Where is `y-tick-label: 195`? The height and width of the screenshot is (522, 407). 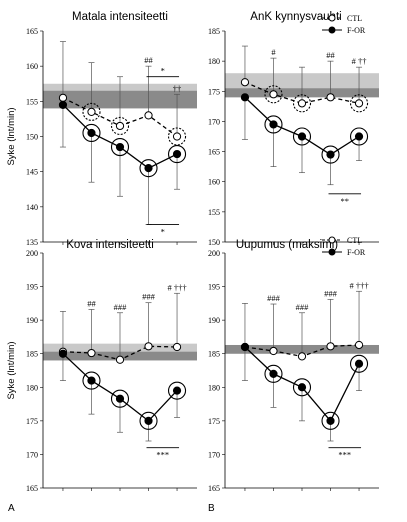
y-tick-label: 195 is located at coordinates (214, 287).